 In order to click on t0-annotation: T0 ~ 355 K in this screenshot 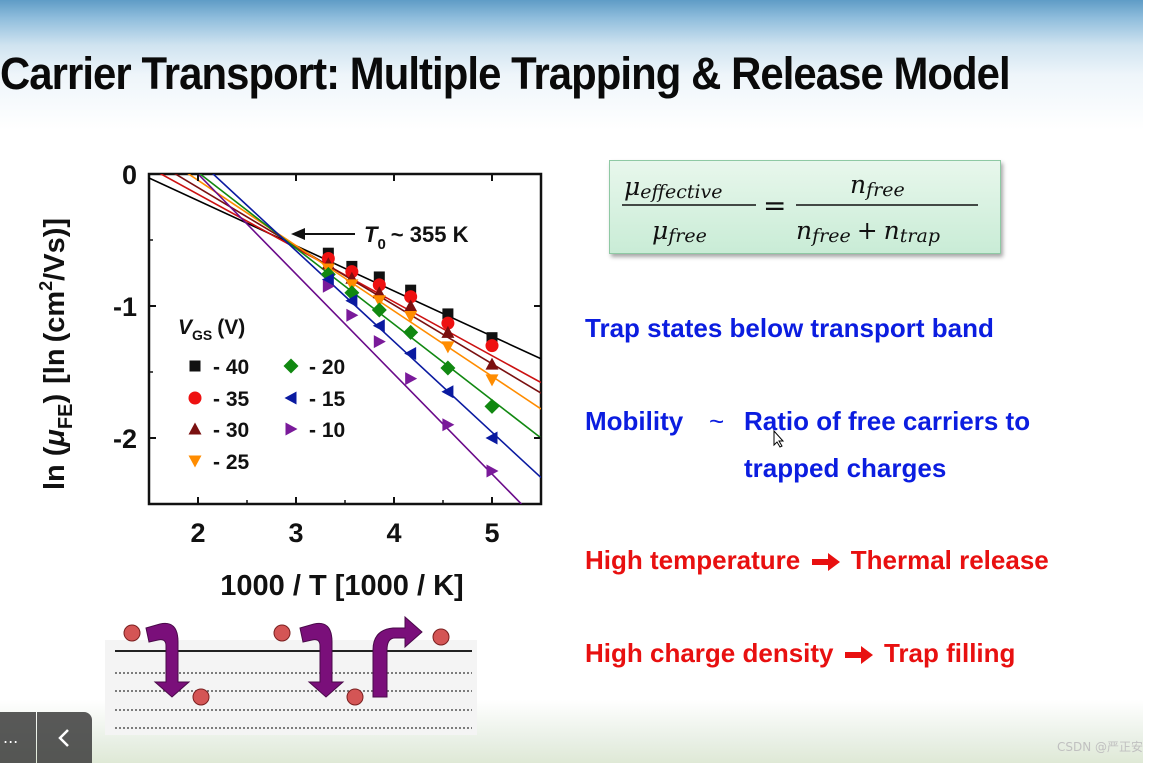, I will do `click(416, 237)`.